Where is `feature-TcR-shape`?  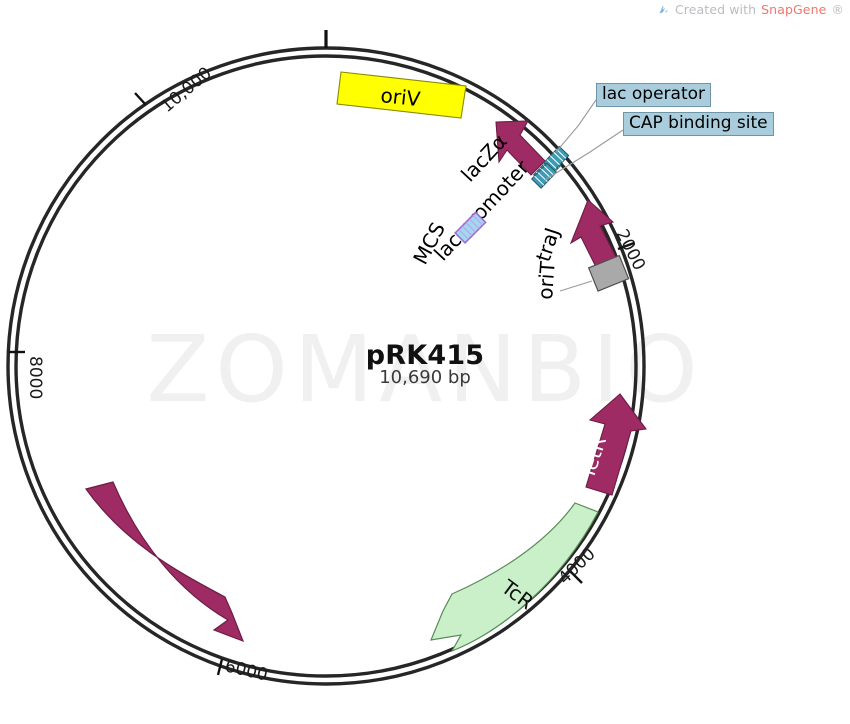 feature-TcR-shape is located at coordinates (514, 577).